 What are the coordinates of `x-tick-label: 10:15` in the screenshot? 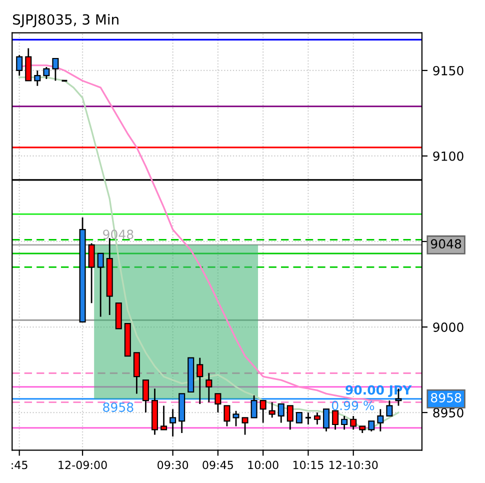 It's located at (308, 465).